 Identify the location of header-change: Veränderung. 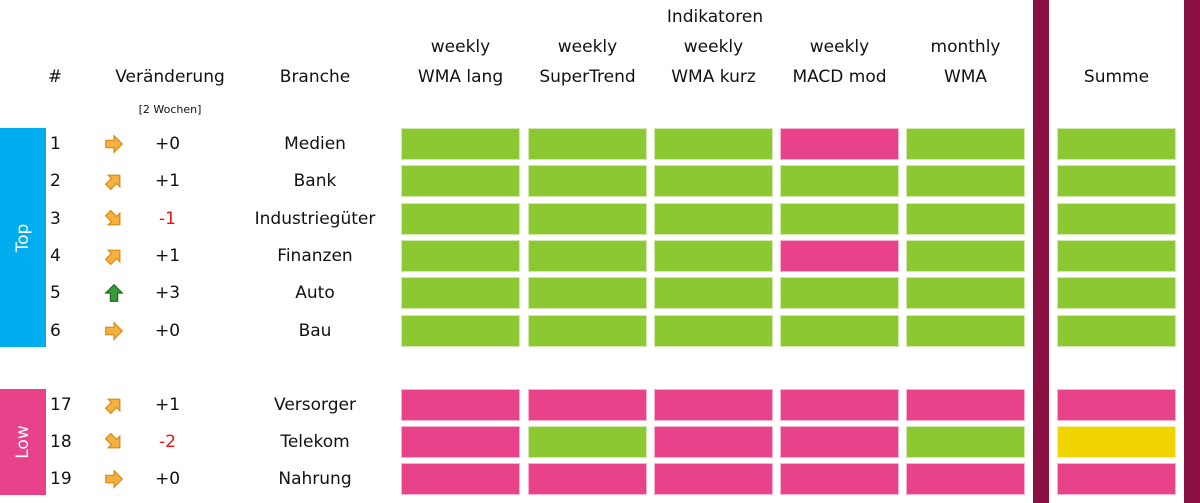
(170, 77).